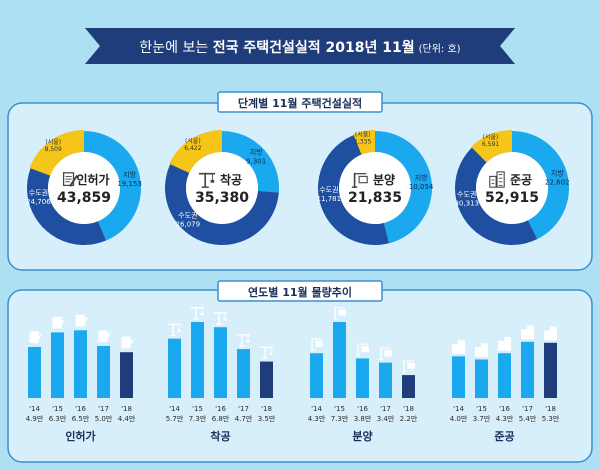 This screenshot has width=600, height=469. Describe the element at coordinates (466, 204) in the screenshot. I see `donut-label-capital-value: 30,313` at that location.